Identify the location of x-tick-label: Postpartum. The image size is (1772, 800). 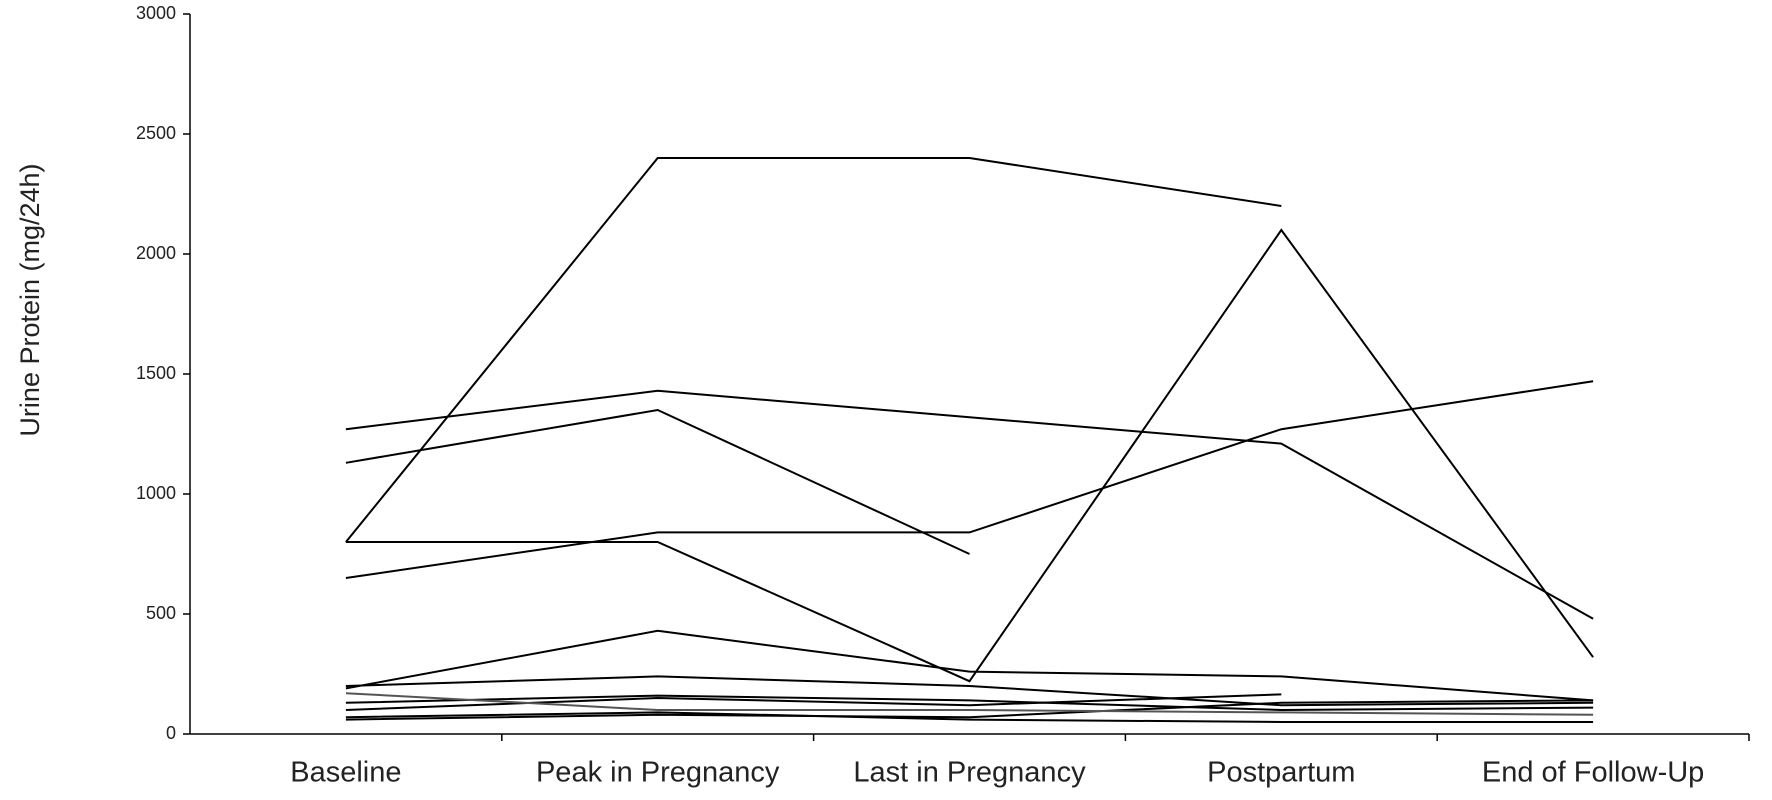
(1281, 773).